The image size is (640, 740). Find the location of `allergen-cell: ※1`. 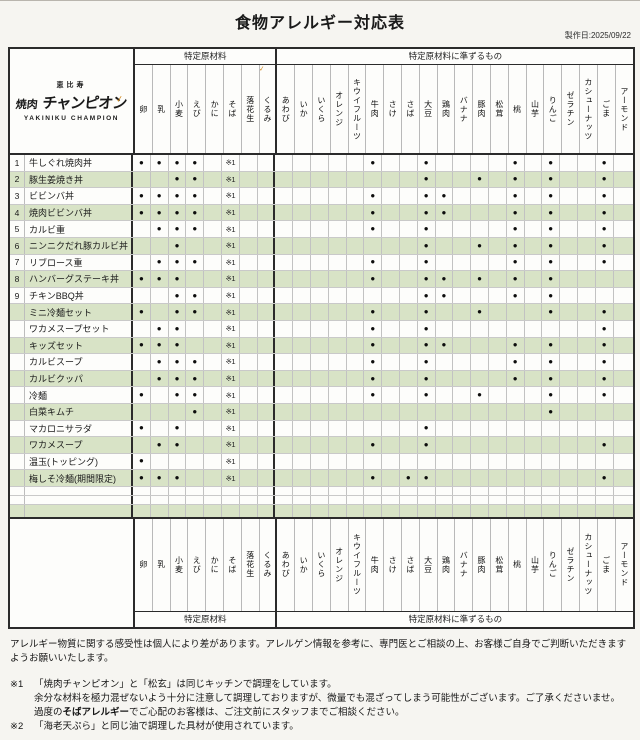

allergen-cell: ※1 is located at coordinates (231, 461).